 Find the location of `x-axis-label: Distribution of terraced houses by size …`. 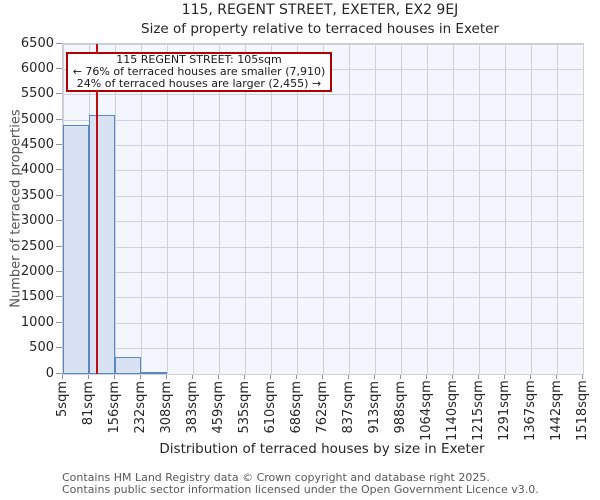

x-axis-label: Distribution of terraced houses by size … is located at coordinates (322, 449).